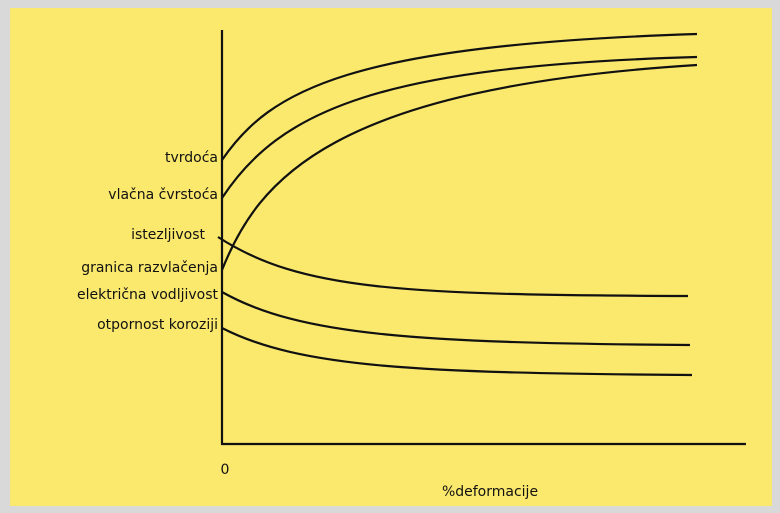 The height and width of the screenshot is (513, 780). What do you see at coordinates (148, 295) in the screenshot?
I see `curve-label: električna vodljivost` at bounding box center [148, 295].